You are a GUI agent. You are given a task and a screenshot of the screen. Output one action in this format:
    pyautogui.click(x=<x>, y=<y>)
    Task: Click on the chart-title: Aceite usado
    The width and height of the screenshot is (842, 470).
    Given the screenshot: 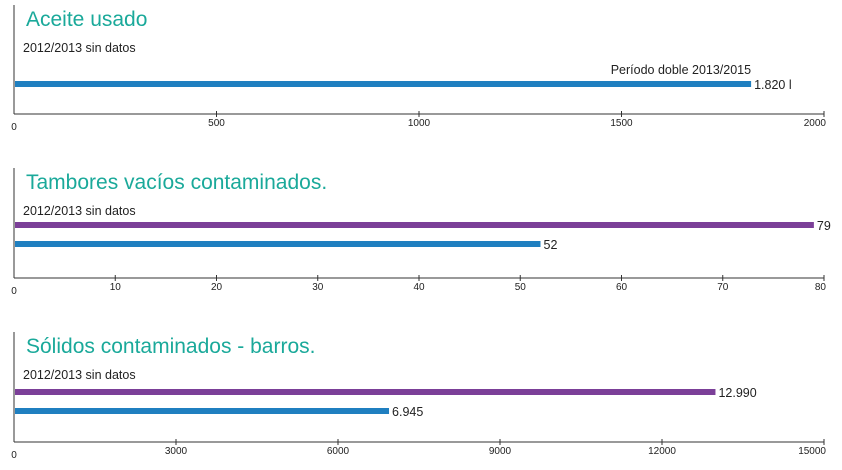 What is the action you would take?
    pyautogui.click(x=86, y=19)
    